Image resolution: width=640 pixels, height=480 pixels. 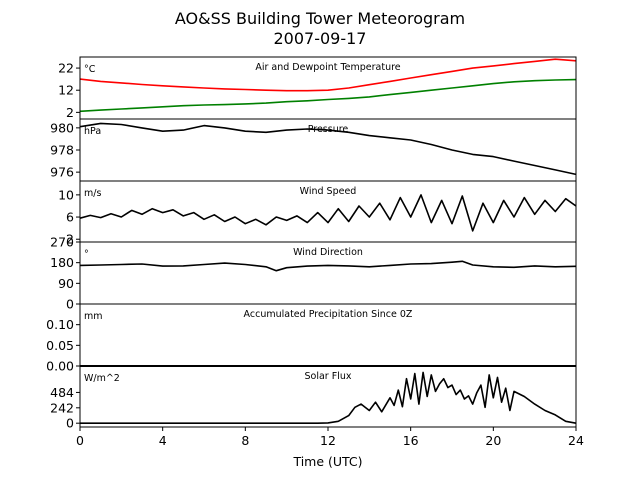 I want to click on panel-4-ytick-label-0: 0.00, so click(x=60, y=366).